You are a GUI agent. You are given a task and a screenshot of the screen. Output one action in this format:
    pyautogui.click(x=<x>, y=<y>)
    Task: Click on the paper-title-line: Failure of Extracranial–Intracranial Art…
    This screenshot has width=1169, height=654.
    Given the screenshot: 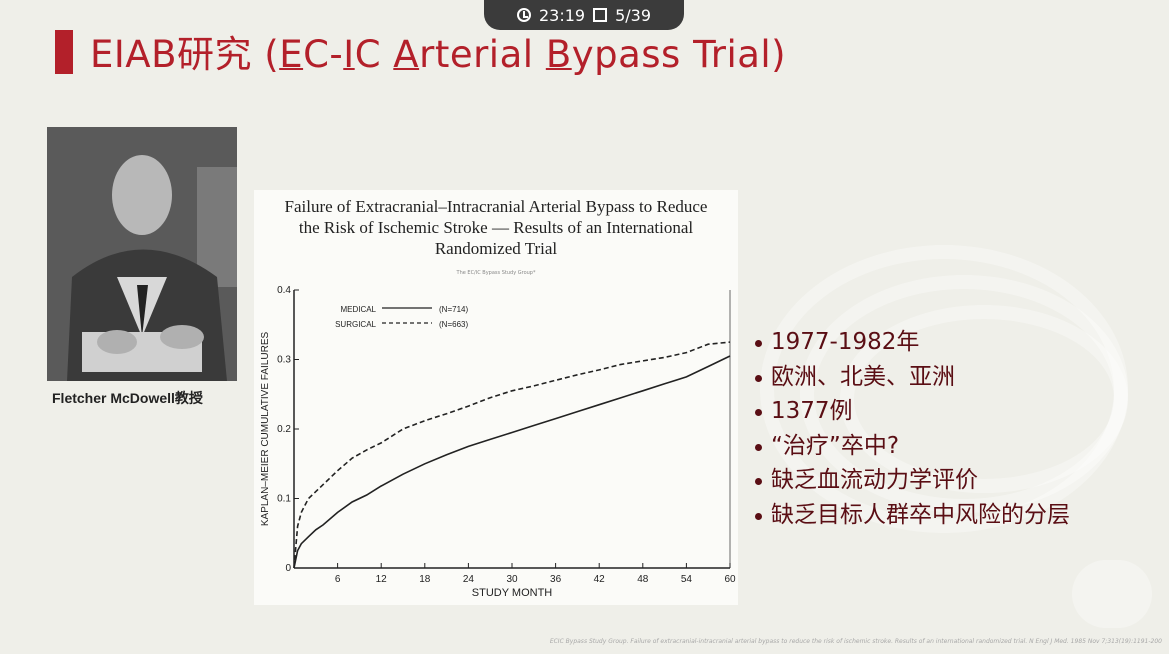 What is the action you would take?
    pyautogui.click(x=496, y=206)
    